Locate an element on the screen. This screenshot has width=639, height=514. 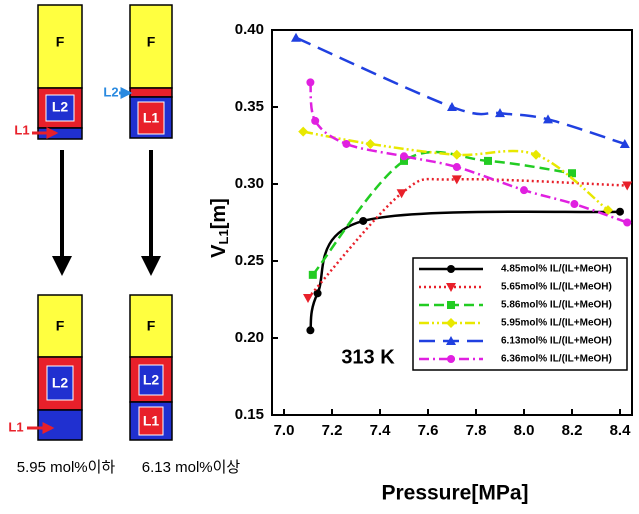
x-tick-label: 8.4 is located at coordinates (621, 430).